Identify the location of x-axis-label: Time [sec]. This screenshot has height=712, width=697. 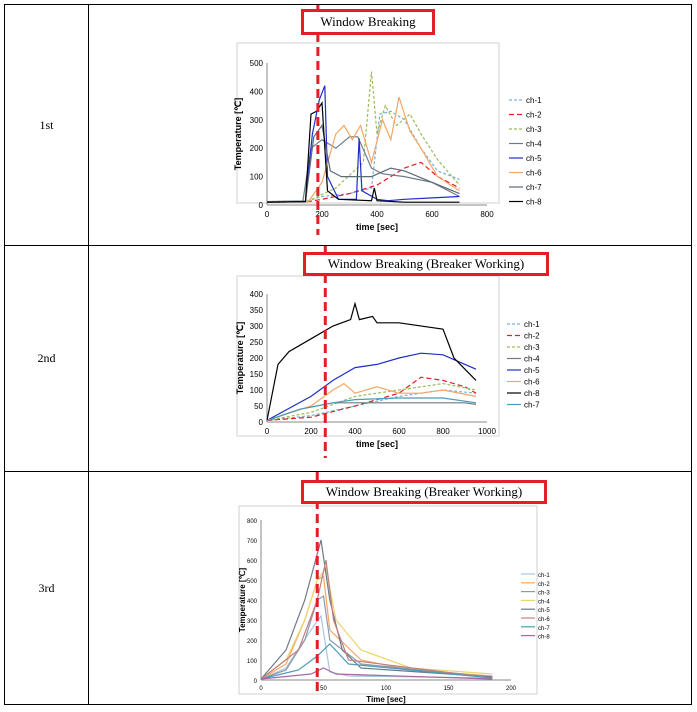
(386, 699).